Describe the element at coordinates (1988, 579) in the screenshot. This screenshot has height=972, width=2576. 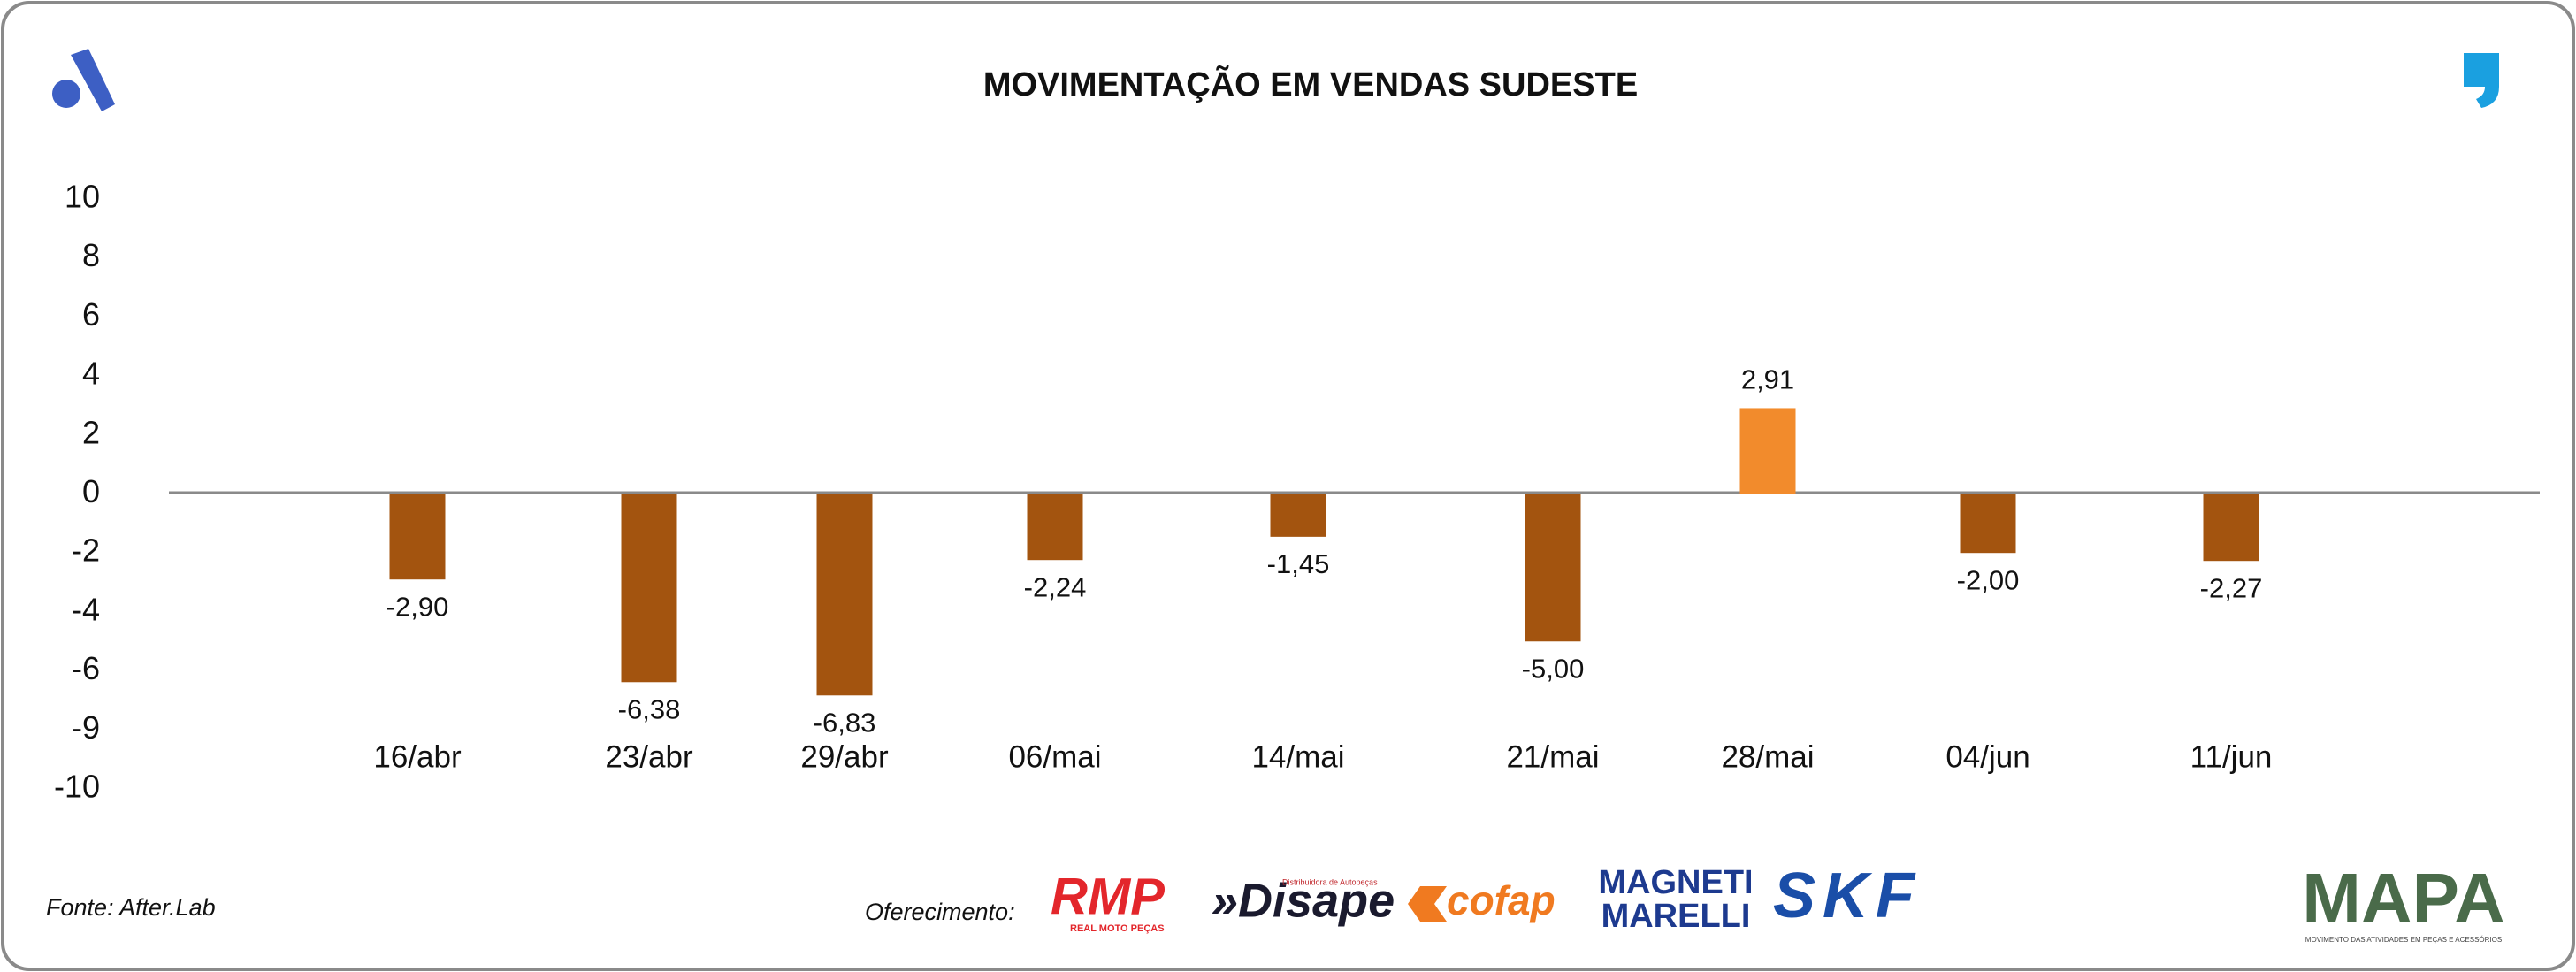
I see `value-label: -2,00` at that location.